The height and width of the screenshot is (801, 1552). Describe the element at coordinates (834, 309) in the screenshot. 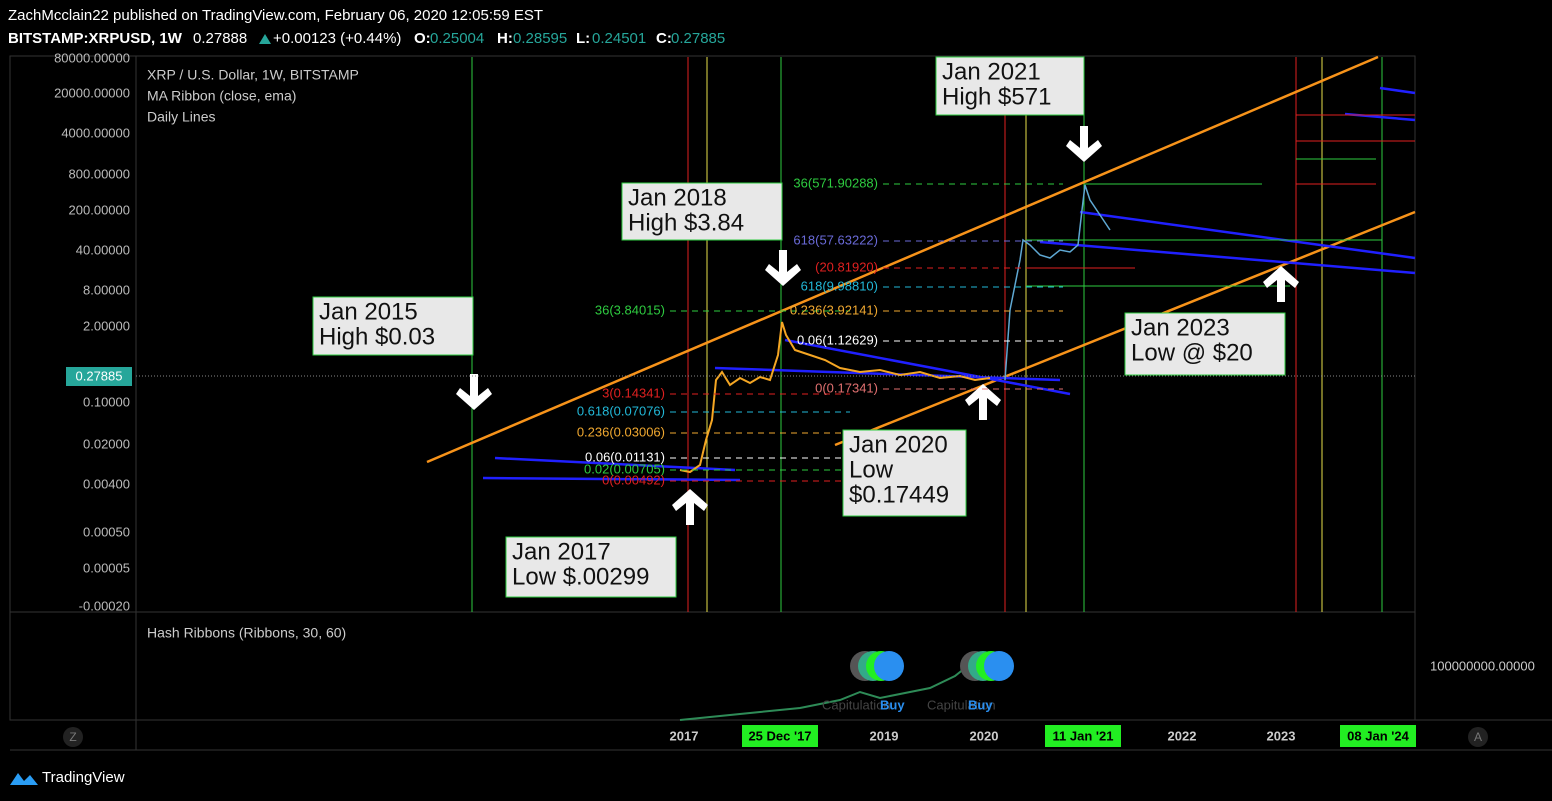

I see `fib-label: 0.236(3.92141)` at that location.